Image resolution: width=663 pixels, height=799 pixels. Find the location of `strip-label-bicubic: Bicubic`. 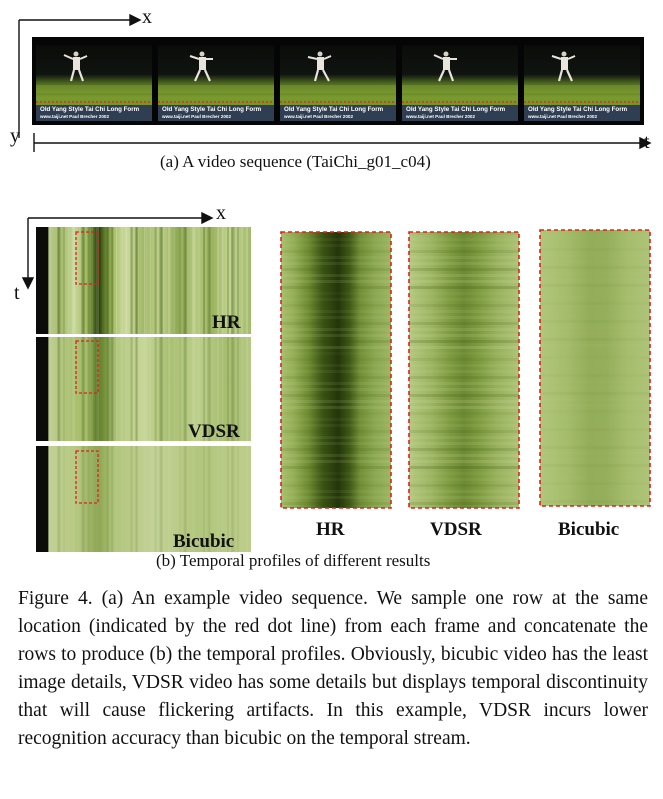

strip-label-bicubic: Bicubic is located at coordinates (204, 541).